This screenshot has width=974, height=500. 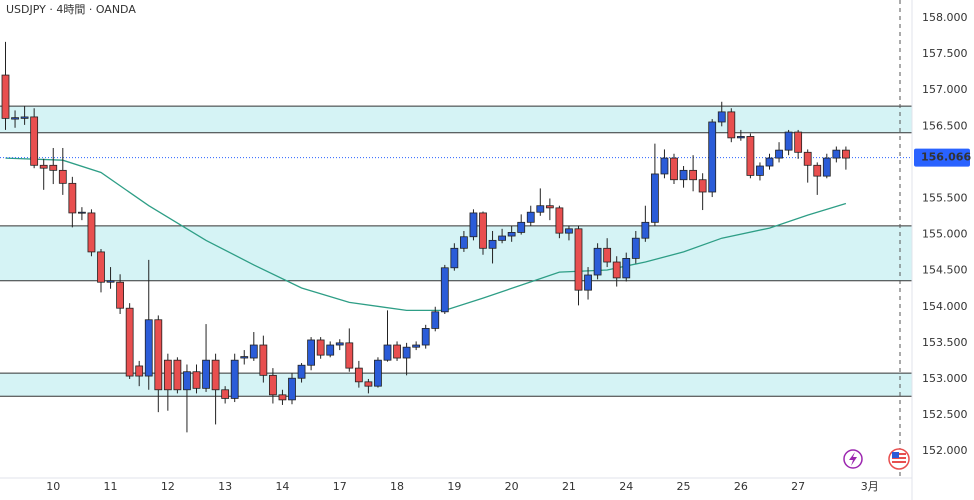 I want to click on x-tick-label: 18, so click(x=397, y=486).